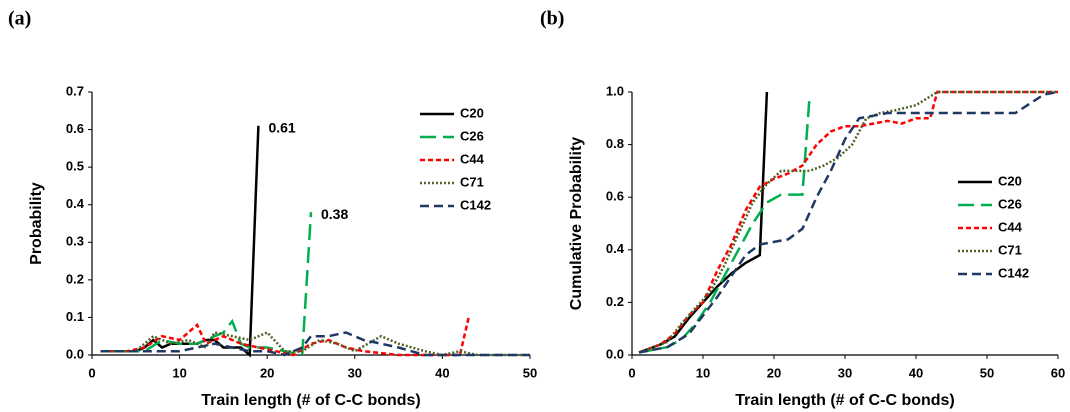 This screenshot has width=1070, height=412. What do you see at coordinates (615, 90) in the screenshot?
I see `y-tick-label: 1.0` at bounding box center [615, 90].